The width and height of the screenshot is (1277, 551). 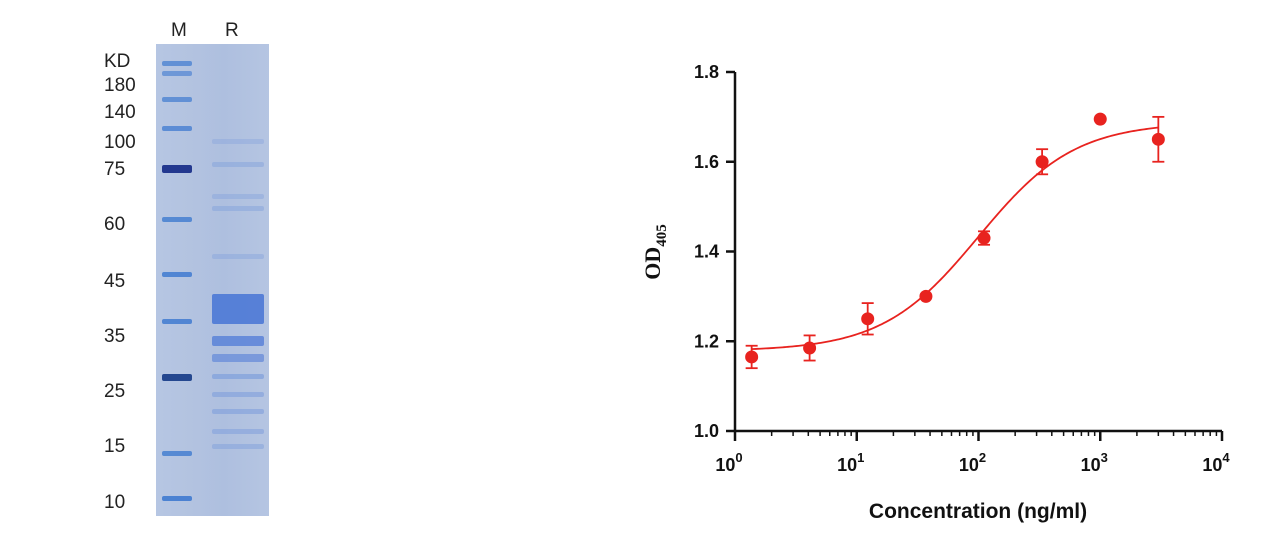 I want to click on y-tick-label: 1.2, so click(x=706, y=341).